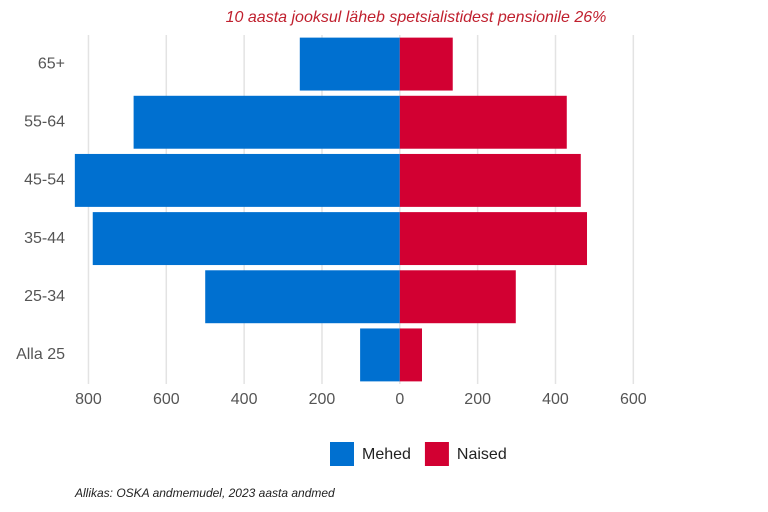  Describe the element at coordinates (482, 454) in the screenshot. I see `legend-label: Naised` at that location.